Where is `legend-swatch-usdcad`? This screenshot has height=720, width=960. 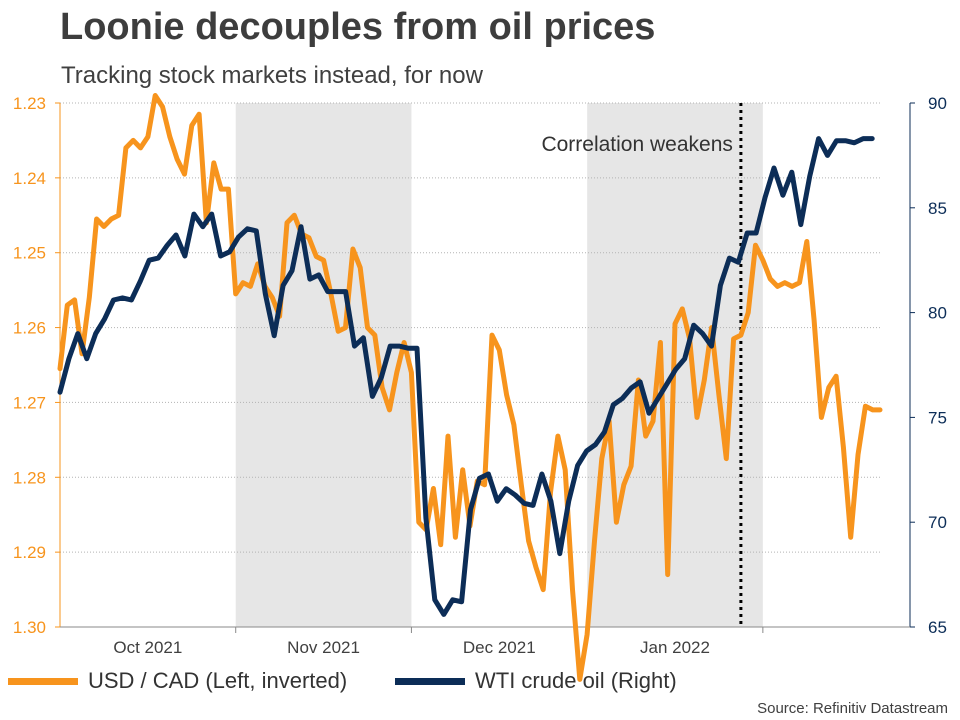 legend-swatch-usdcad is located at coordinates (43, 681).